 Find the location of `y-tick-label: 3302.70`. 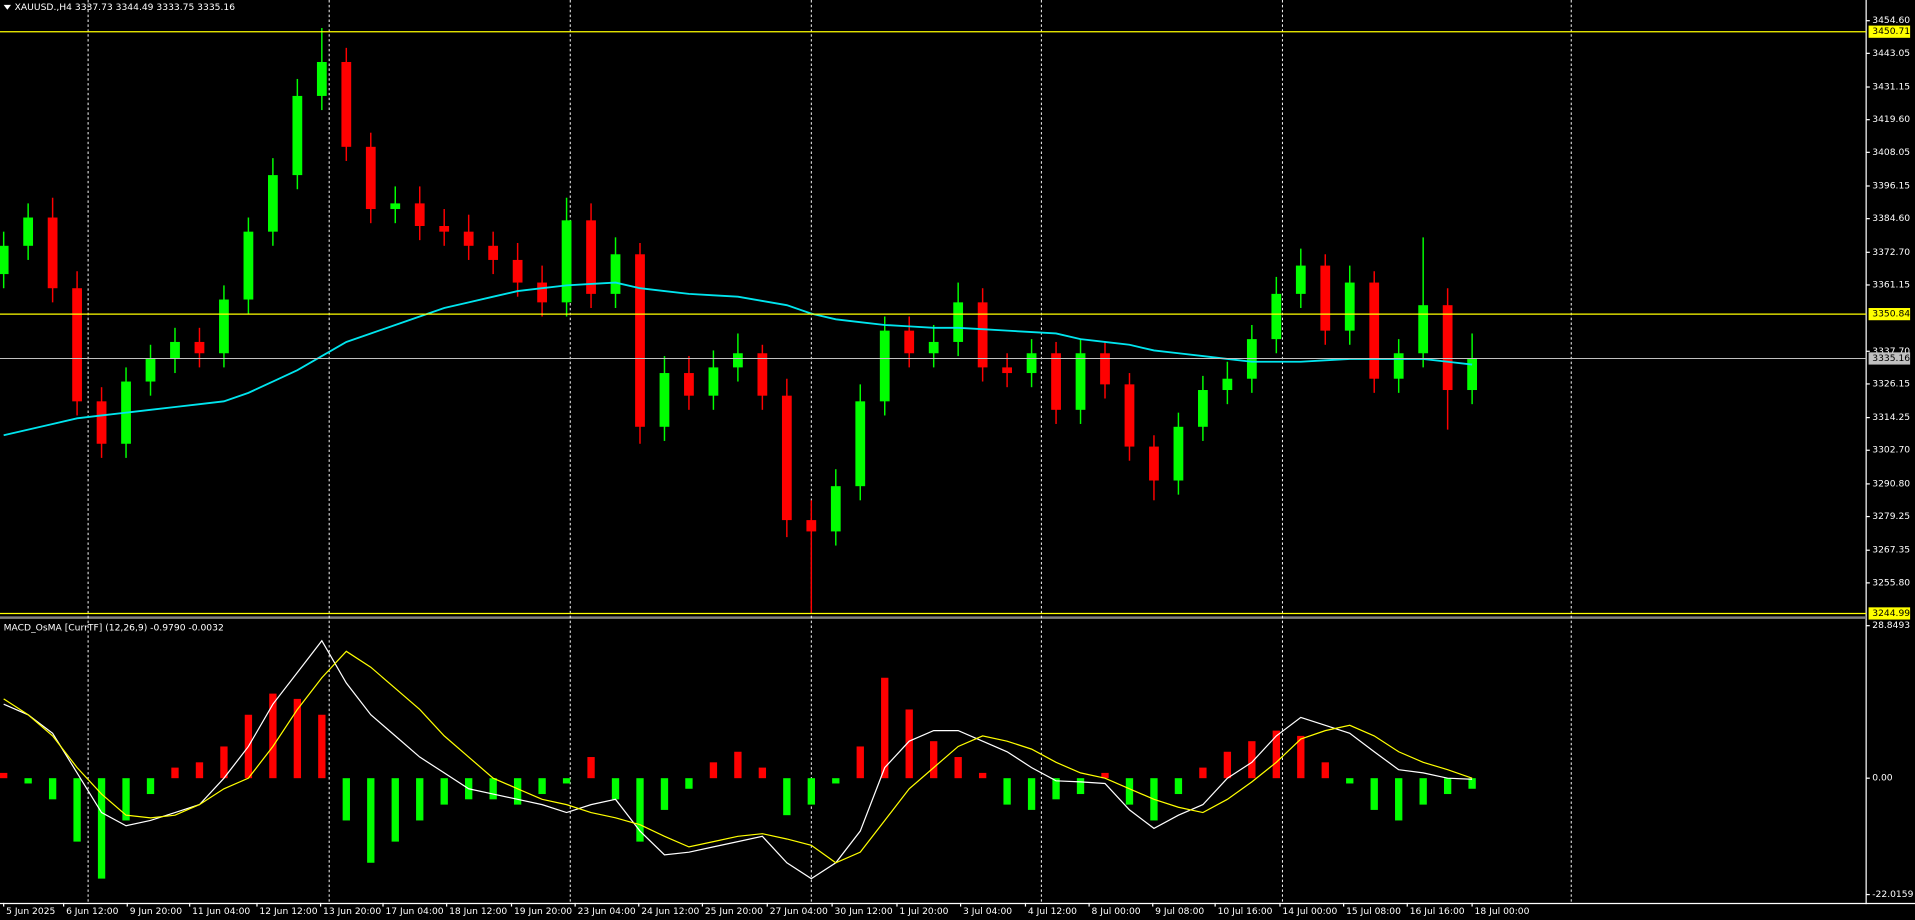

y-tick-label: 3302.70 is located at coordinates (1891, 450).